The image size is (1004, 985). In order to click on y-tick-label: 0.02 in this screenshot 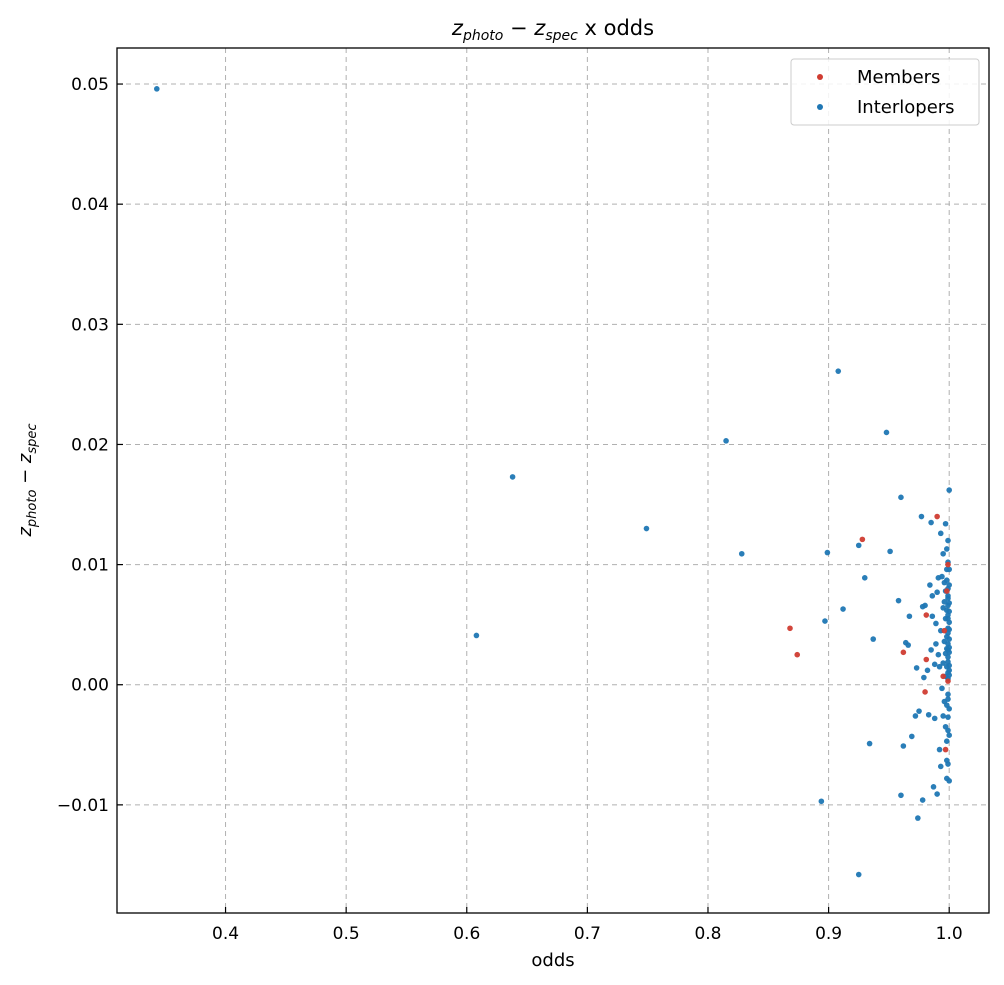, I will do `click(90, 445)`.